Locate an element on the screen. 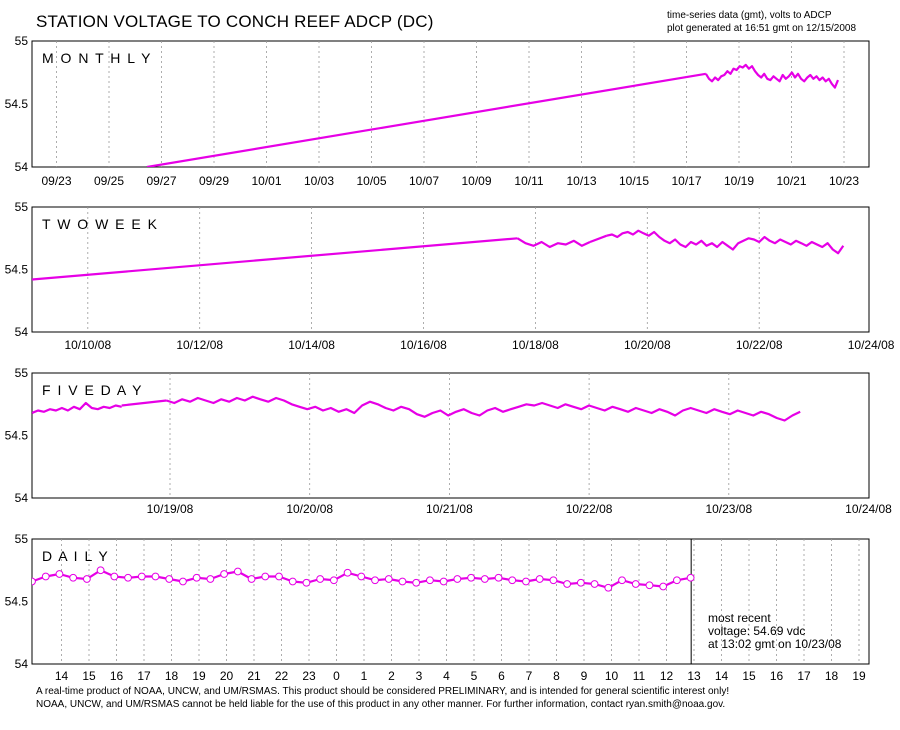 This screenshot has height=730, width=900. panel-label: F I V E D A Y is located at coordinates (92, 390).